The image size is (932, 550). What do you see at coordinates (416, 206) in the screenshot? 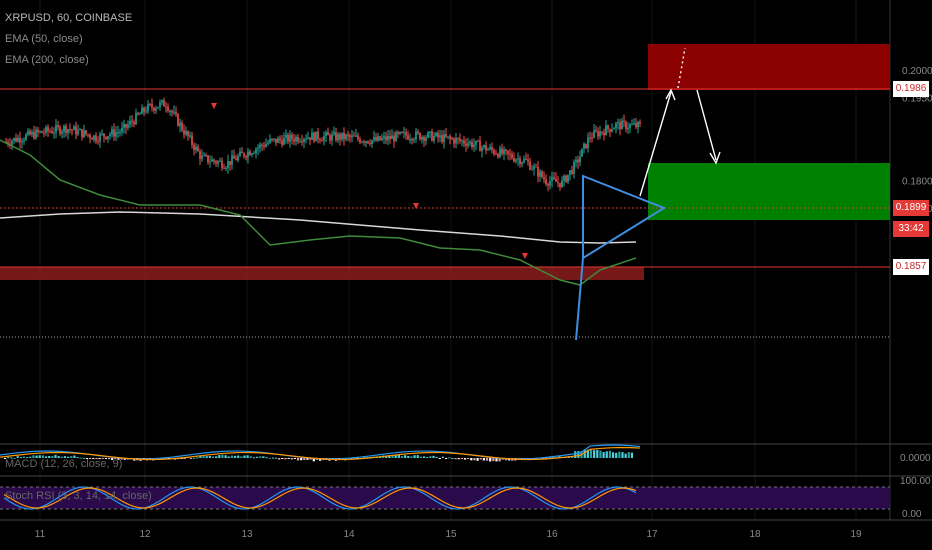
I see `signal-marker` at bounding box center [416, 206].